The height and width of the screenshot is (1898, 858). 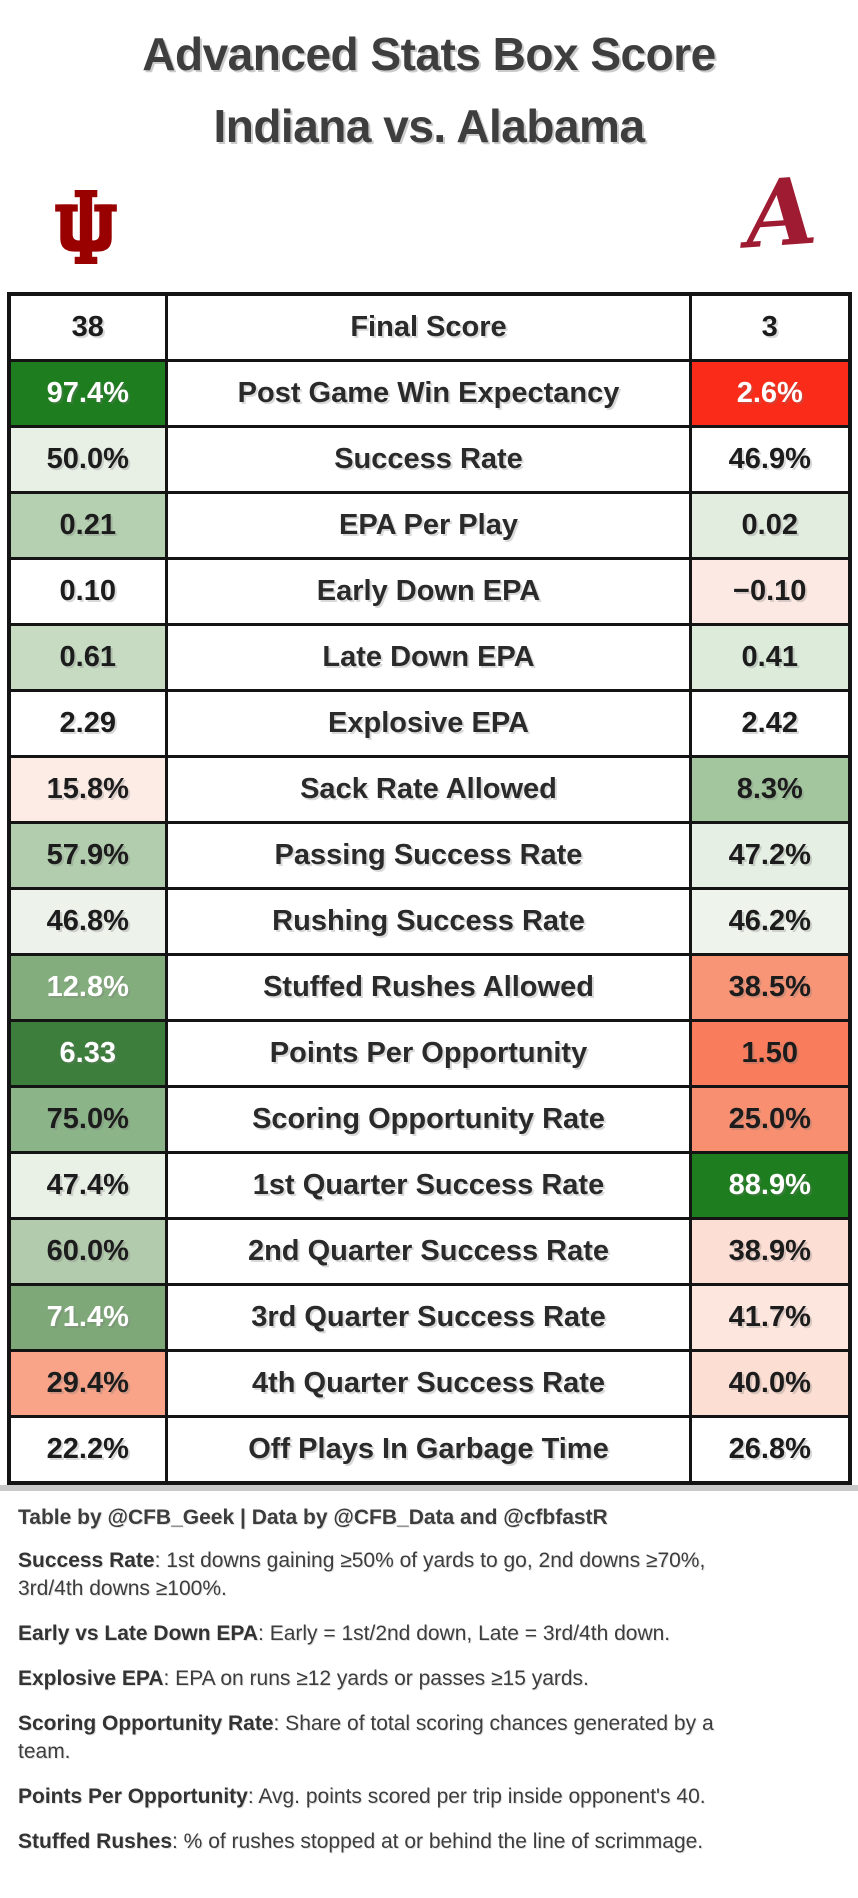 I want to click on table-row: 22.2% Off Plays In Garbage Time 26.8%, so click(x=429, y=1450).